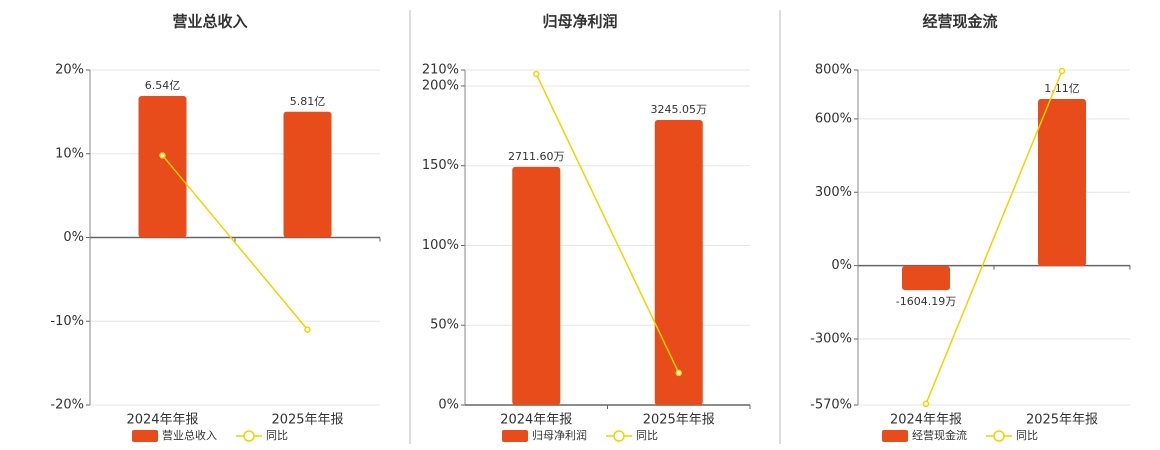 The height and width of the screenshot is (450, 1160). What do you see at coordinates (67, 321) in the screenshot?
I see `y-tick-label: -10%` at bounding box center [67, 321].